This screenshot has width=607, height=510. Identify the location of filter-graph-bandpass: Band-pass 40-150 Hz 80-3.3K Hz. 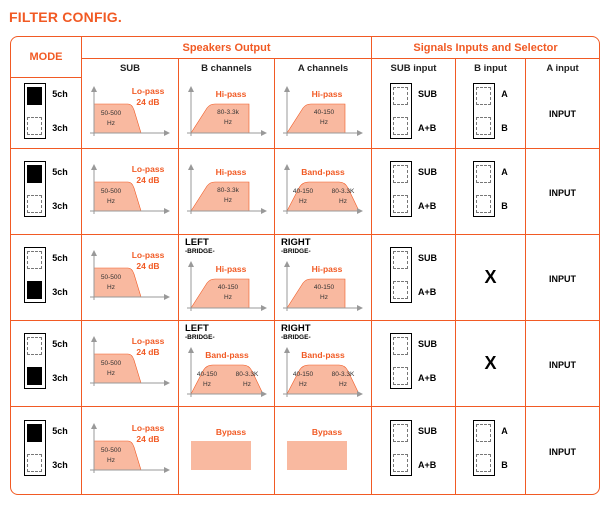
(226, 372).